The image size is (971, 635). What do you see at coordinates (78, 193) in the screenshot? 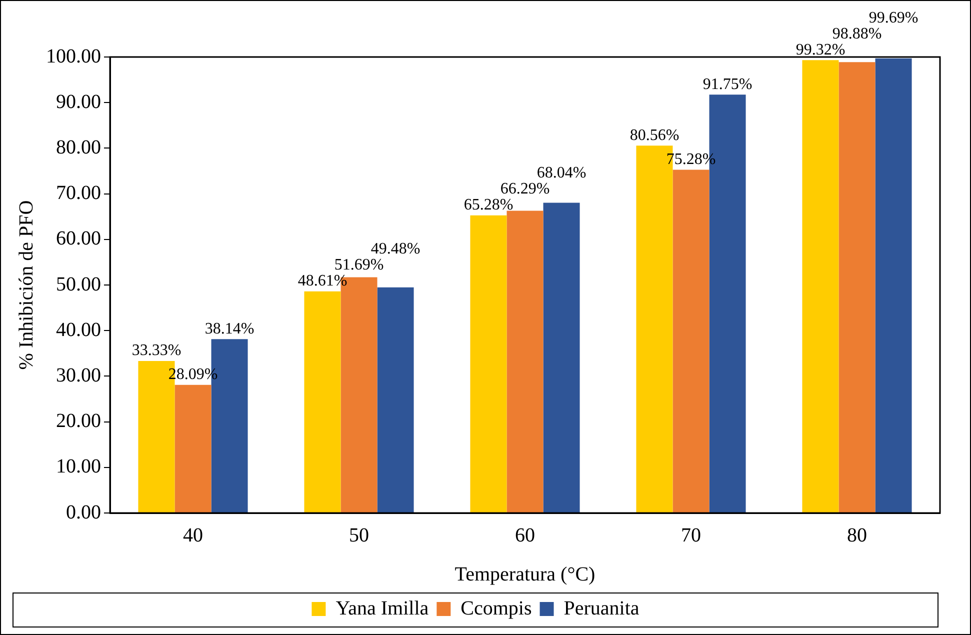
I see `y-tick-label: 70.00` at bounding box center [78, 193].